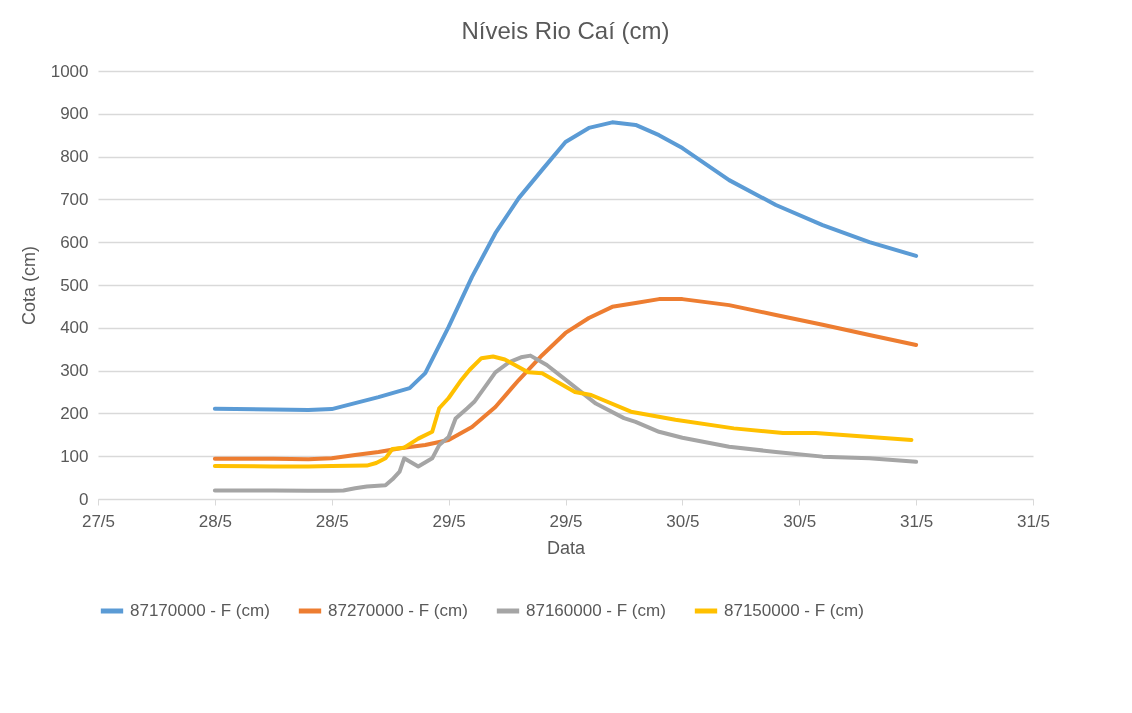 The width and height of the screenshot is (1132, 713). Describe the element at coordinates (794, 610) in the screenshot. I see `legend-label: 87150000 - F (cm)` at that location.